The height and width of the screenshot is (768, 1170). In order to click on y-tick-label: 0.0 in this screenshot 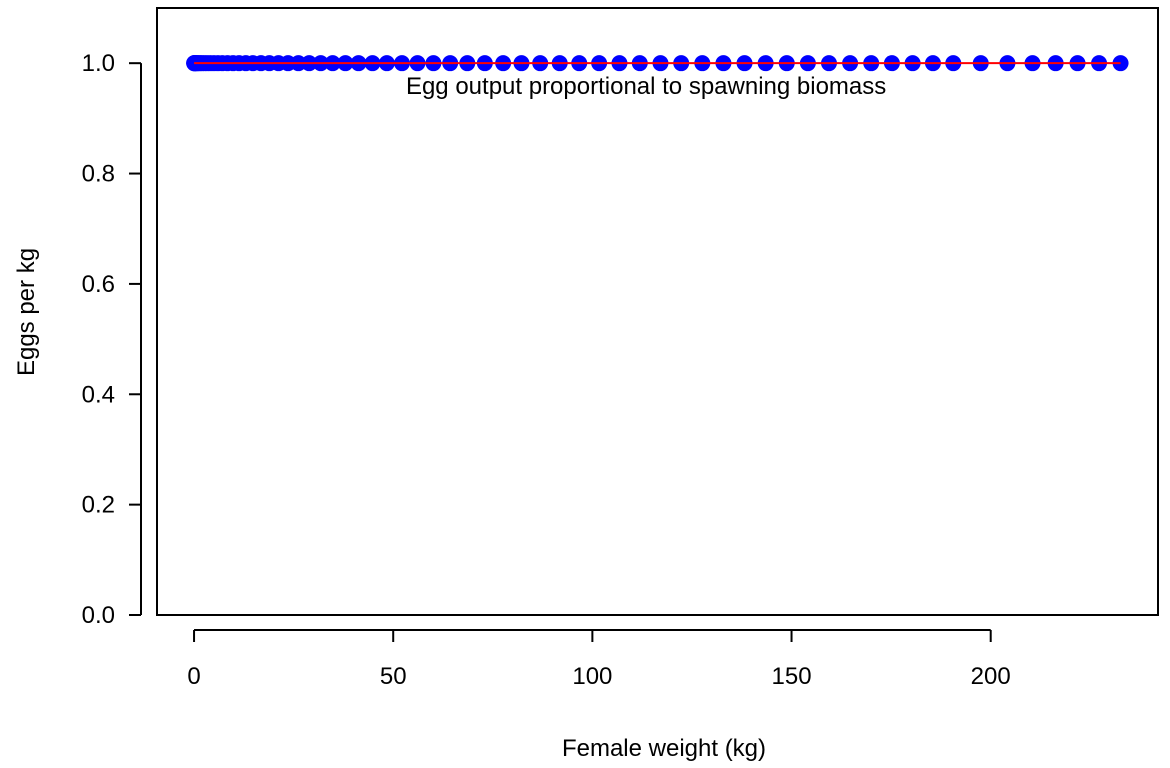, I will do `click(98, 615)`.